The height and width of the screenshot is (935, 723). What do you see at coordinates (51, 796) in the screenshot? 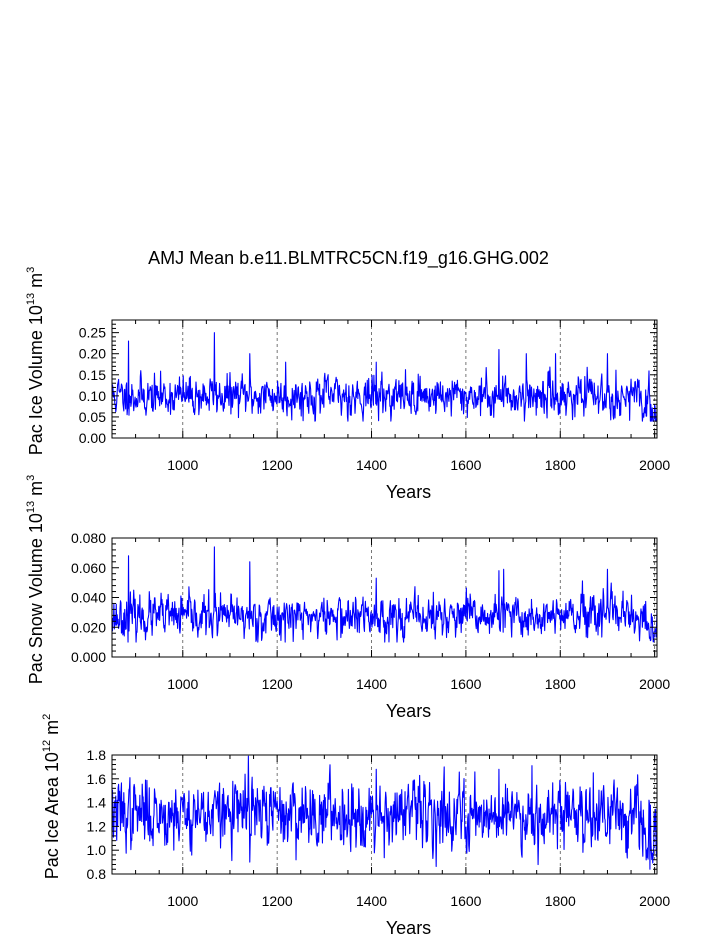
I see `y-axis-label: Pac Ice Area 1012 m2` at bounding box center [51, 796].